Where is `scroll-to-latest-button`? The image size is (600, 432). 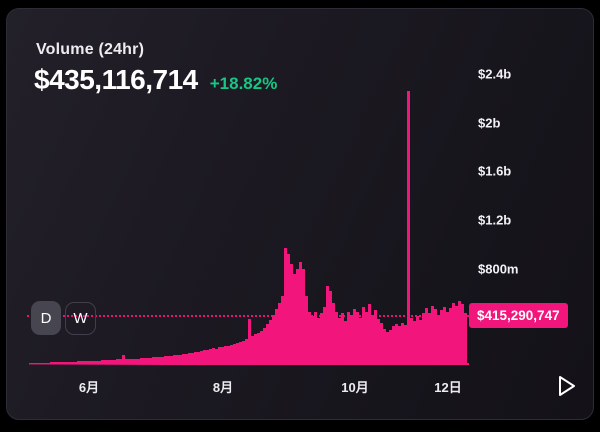
scroll-to-latest-button is located at coordinates (567, 386).